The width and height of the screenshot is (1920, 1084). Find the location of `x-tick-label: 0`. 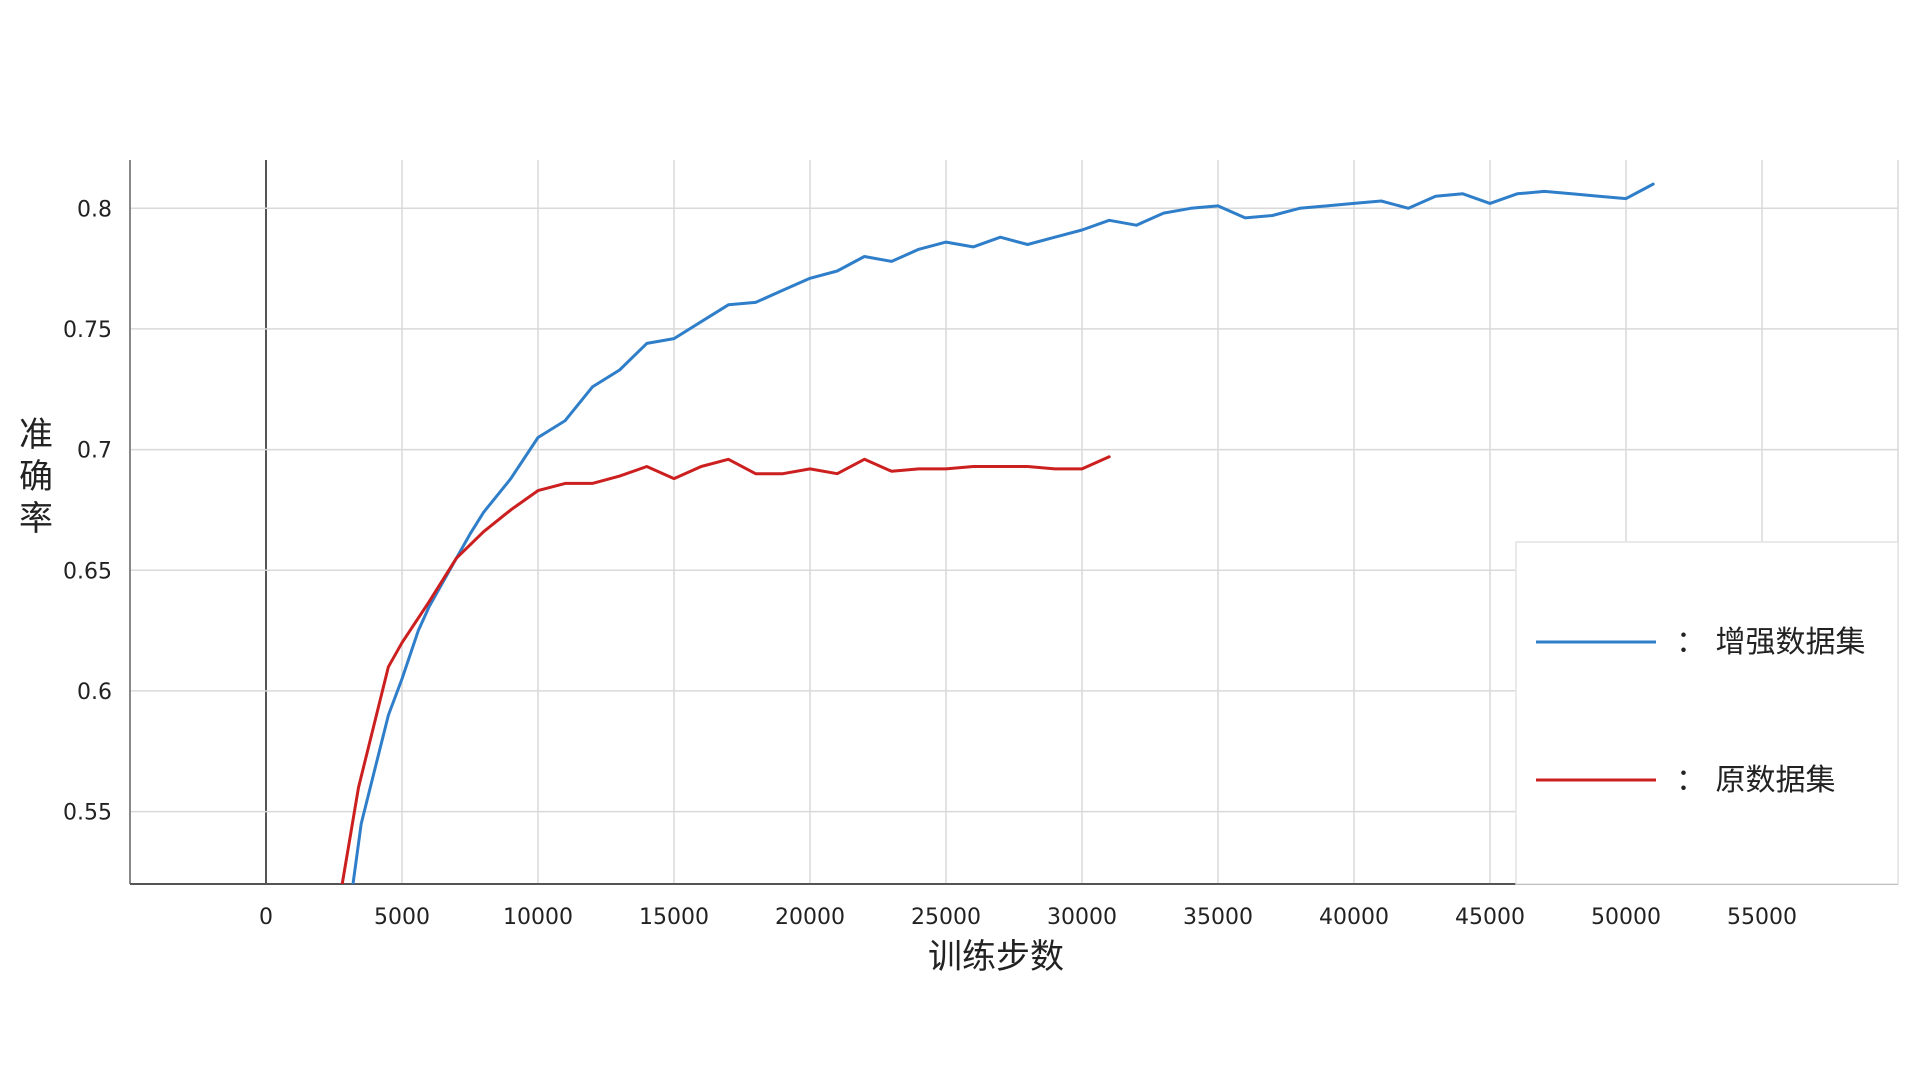

x-tick-label: 0 is located at coordinates (266, 917).